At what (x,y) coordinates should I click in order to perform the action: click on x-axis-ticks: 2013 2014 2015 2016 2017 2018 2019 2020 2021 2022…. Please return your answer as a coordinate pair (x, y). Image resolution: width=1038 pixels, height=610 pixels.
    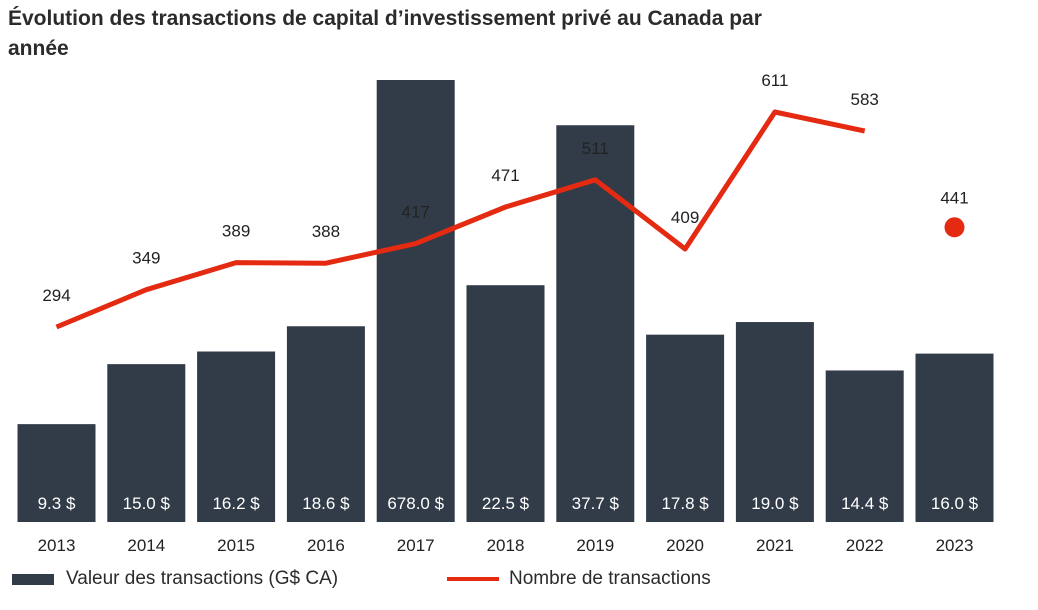
    Looking at the image, I should click on (506, 545).